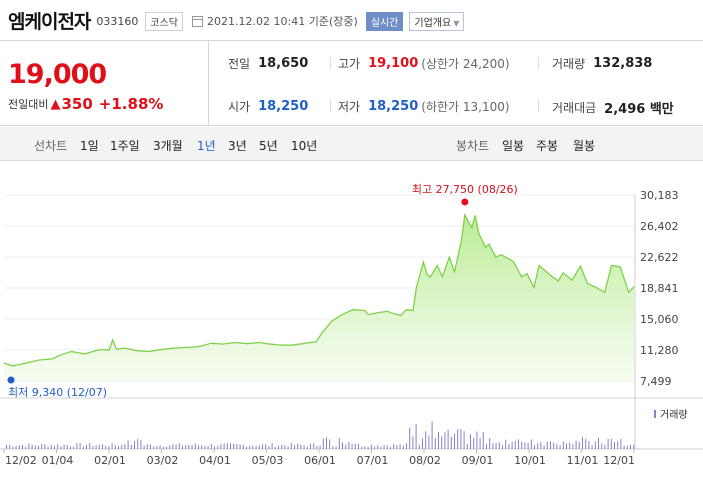  What do you see at coordinates (125, 146) in the screenshot?
I see `tab-1week: 1주일` at bounding box center [125, 146].